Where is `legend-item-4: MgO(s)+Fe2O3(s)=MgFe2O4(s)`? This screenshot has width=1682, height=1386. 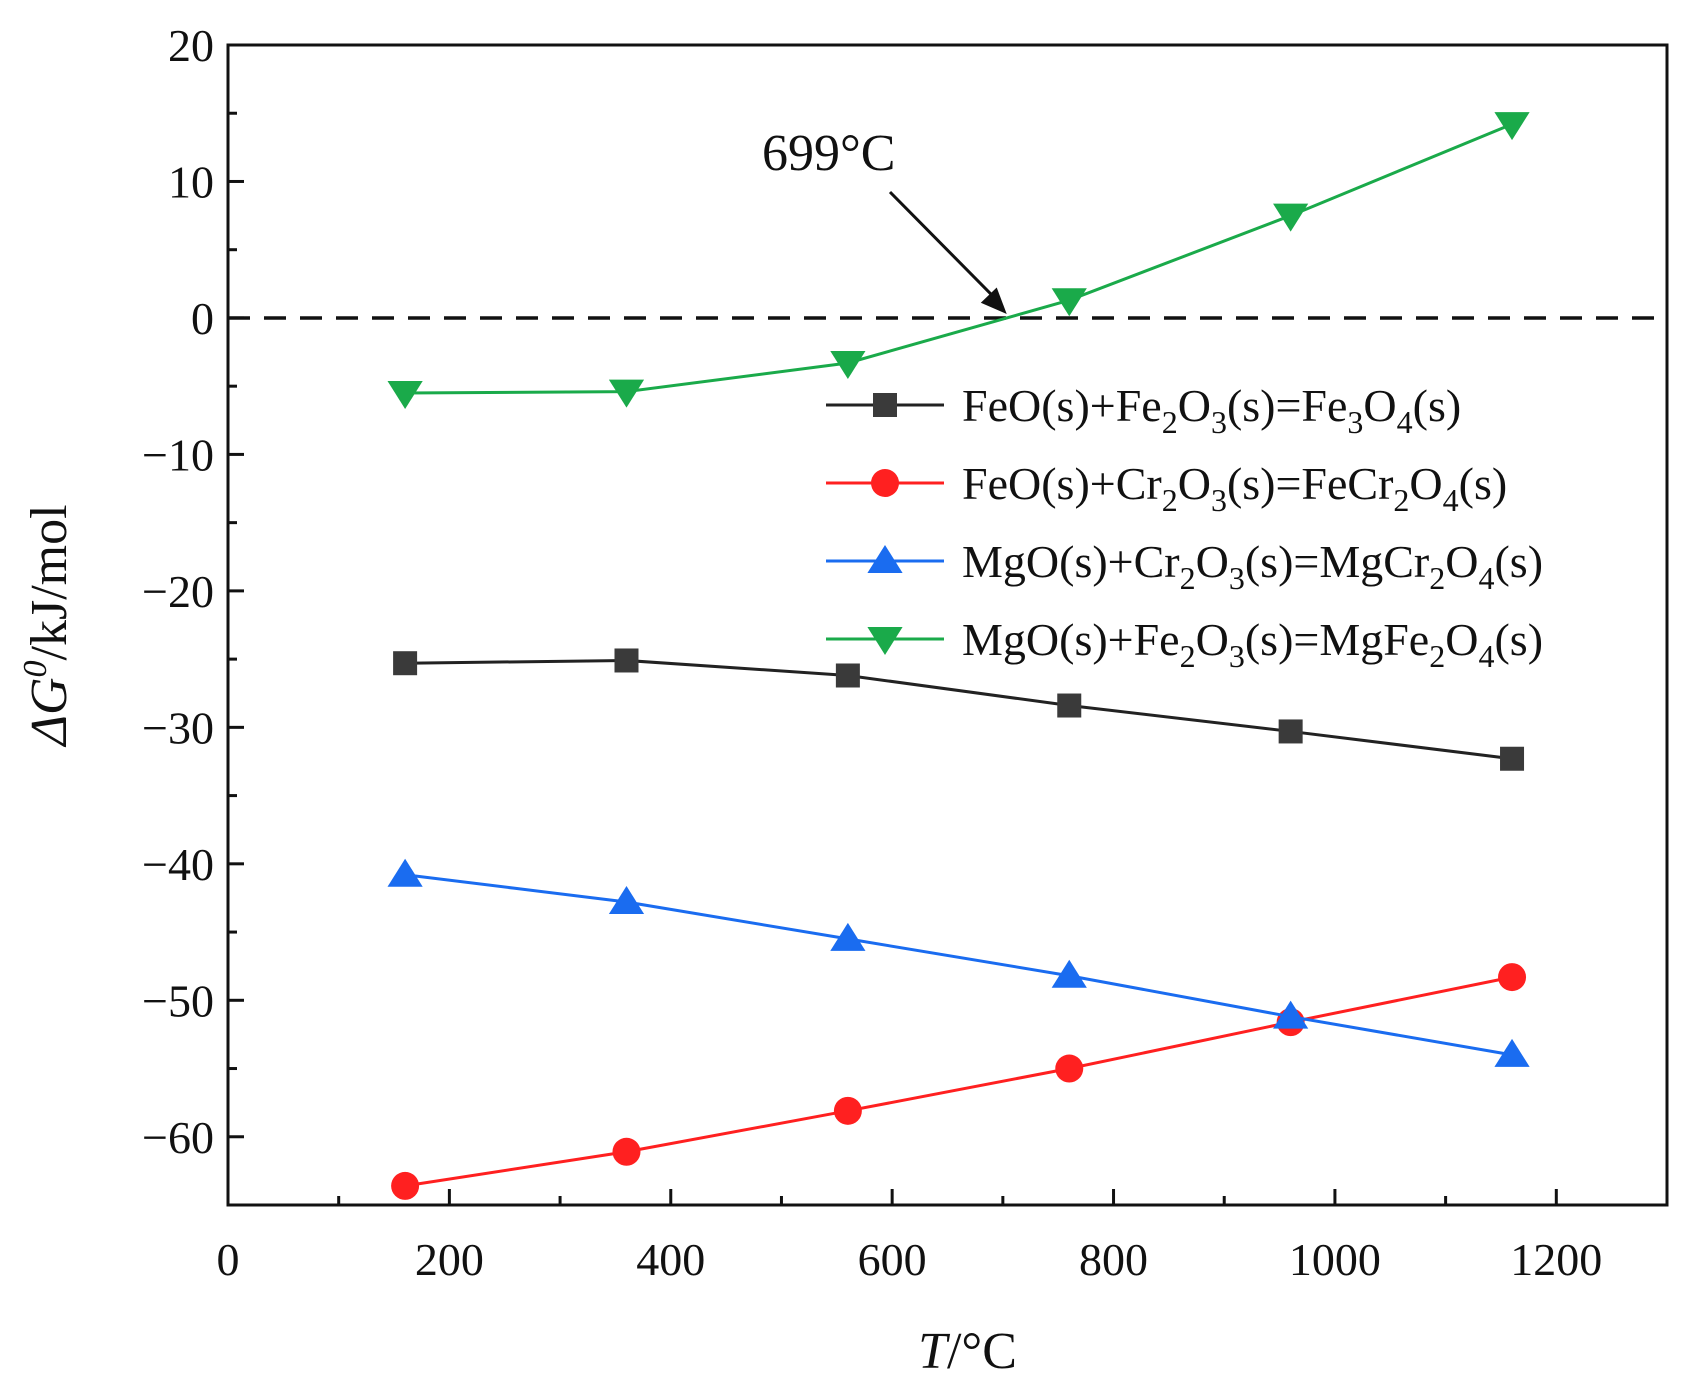
legend-item-4: MgO(s)+Fe2O3(s)=MgFe2O4(s) is located at coordinates (1184, 644).